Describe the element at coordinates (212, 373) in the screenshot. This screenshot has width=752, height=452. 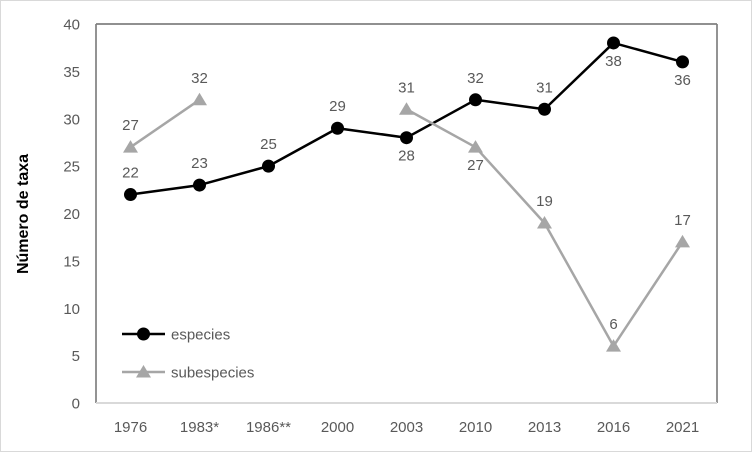
I see `legend-label: subespecies` at that location.